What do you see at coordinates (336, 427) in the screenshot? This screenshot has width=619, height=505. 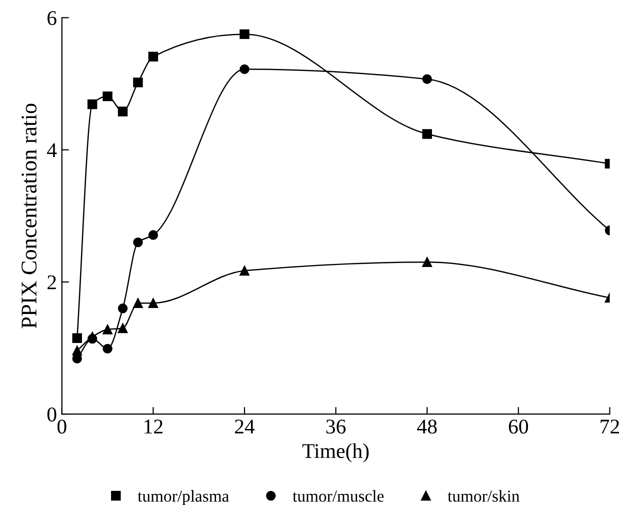 I see `x-tick-label: 36` at bounding box center [336, 427].